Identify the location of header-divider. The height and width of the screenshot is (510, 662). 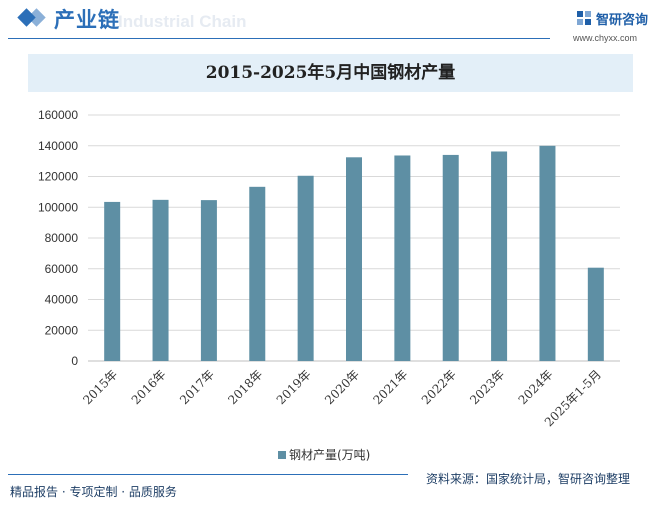
(279, 38).